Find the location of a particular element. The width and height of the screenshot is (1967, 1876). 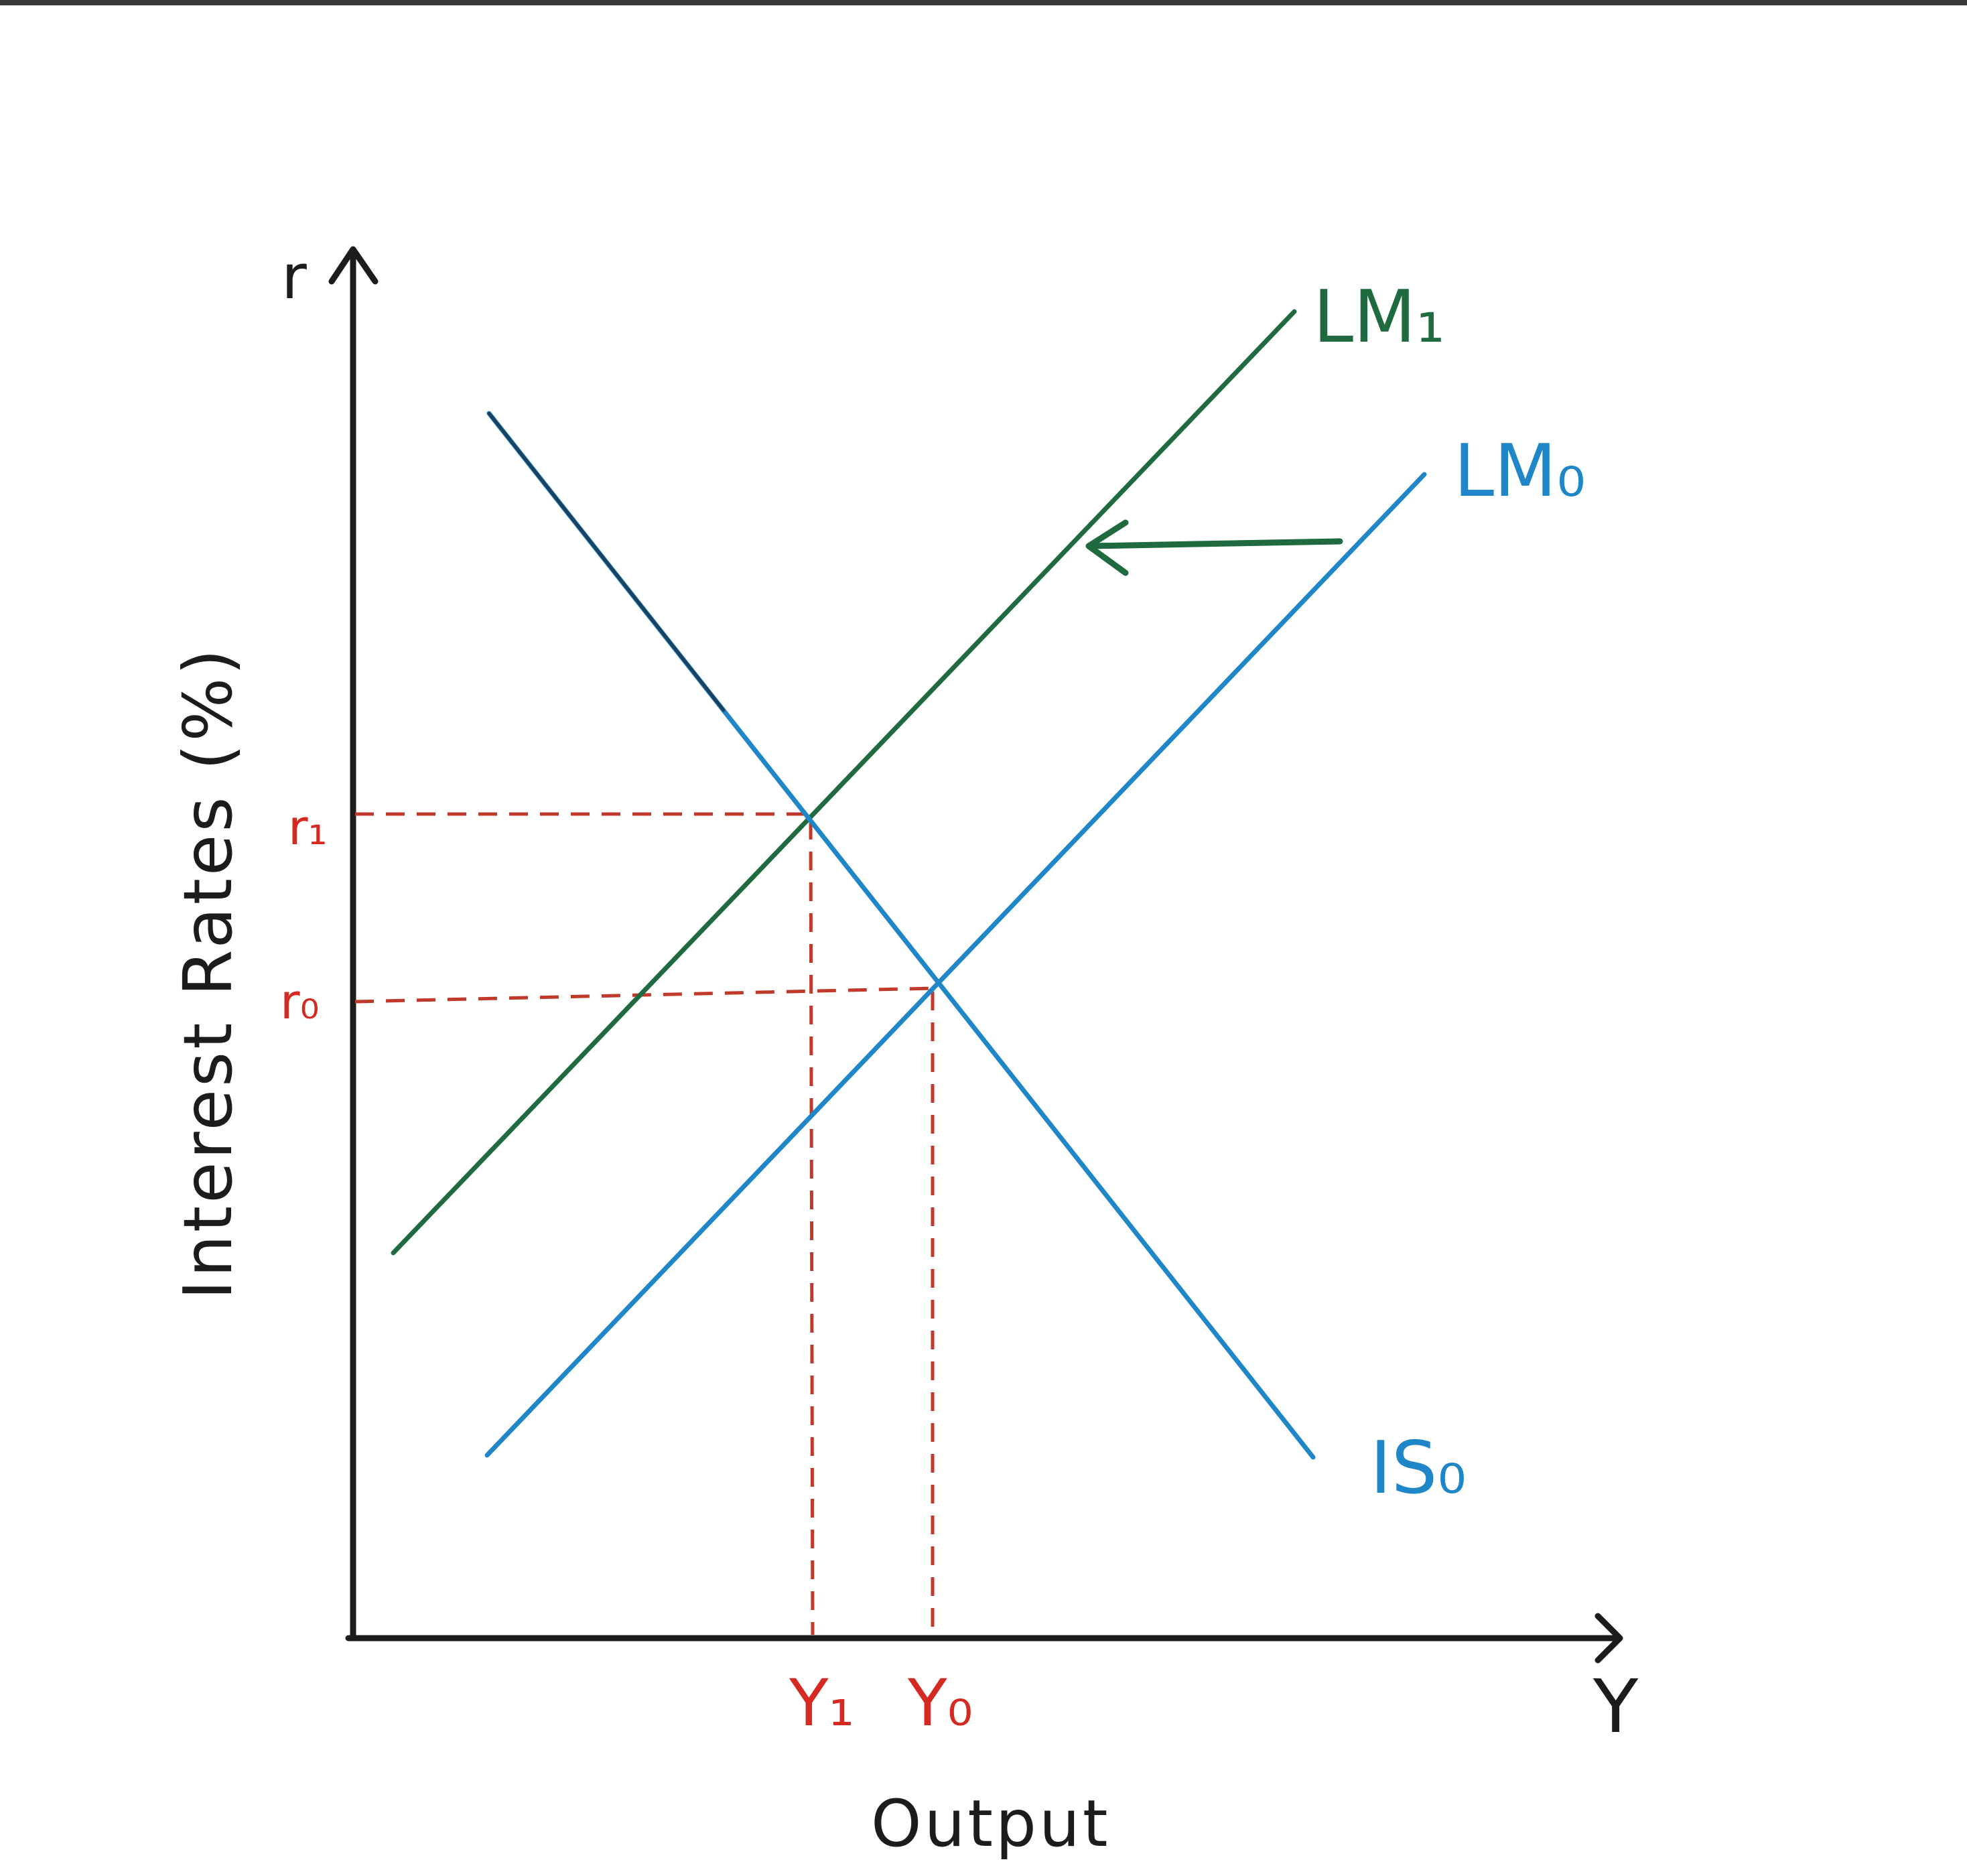

shift-arrow is located at coordinates (1214, 548).